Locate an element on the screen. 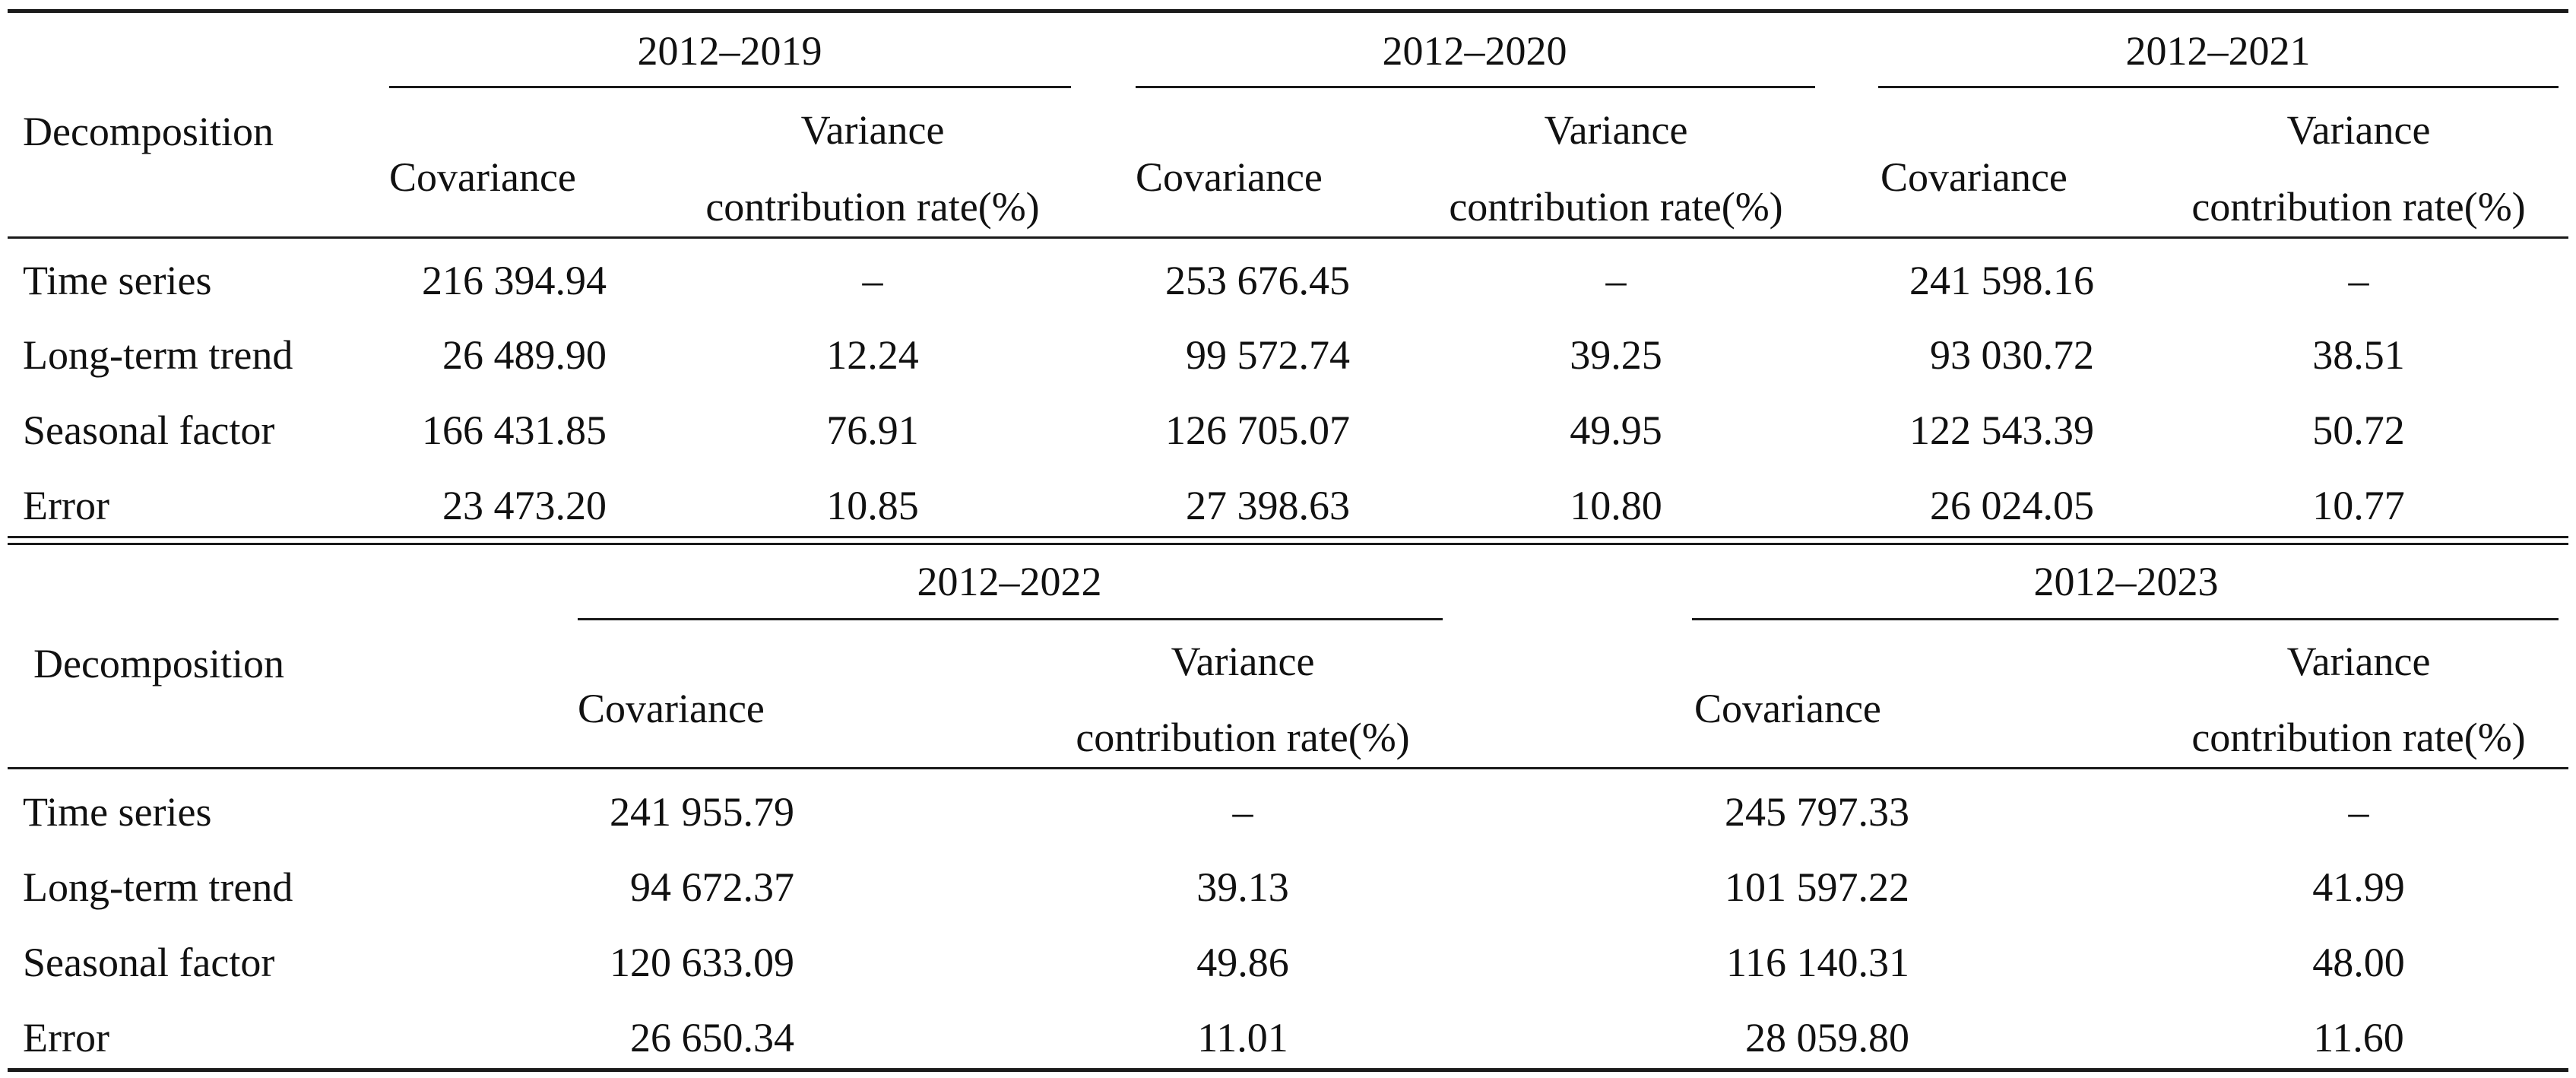  covariance-value: 116 140.31 is located at coordinates (1817, 962).